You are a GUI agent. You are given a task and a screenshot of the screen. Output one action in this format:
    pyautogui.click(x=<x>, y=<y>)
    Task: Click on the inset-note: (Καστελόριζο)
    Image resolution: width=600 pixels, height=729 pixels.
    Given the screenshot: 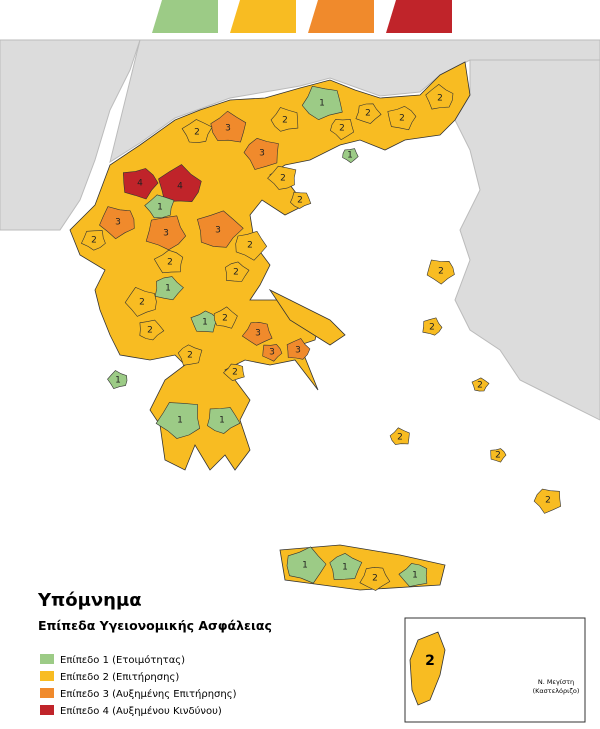 What is the action you would take?
    pyautogui.click(x=556, y=691)
    